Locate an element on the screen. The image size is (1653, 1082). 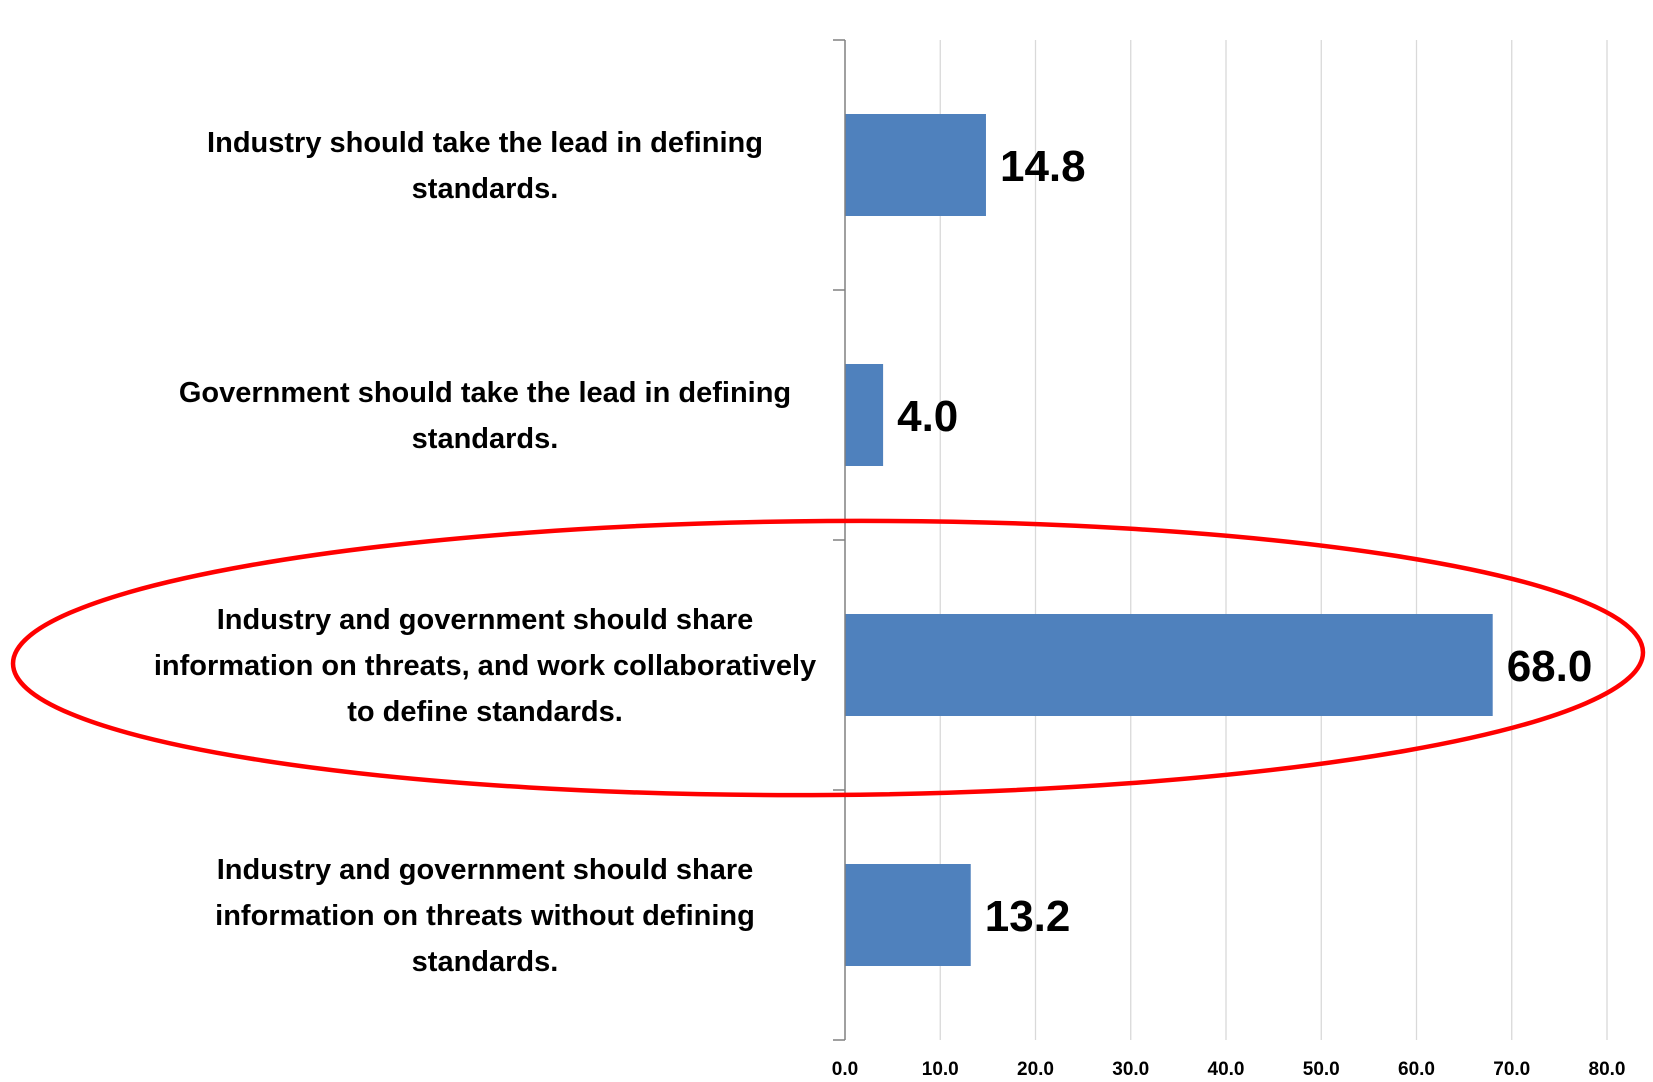
value-label: 14.8 is located at coordinates (1043, 166).